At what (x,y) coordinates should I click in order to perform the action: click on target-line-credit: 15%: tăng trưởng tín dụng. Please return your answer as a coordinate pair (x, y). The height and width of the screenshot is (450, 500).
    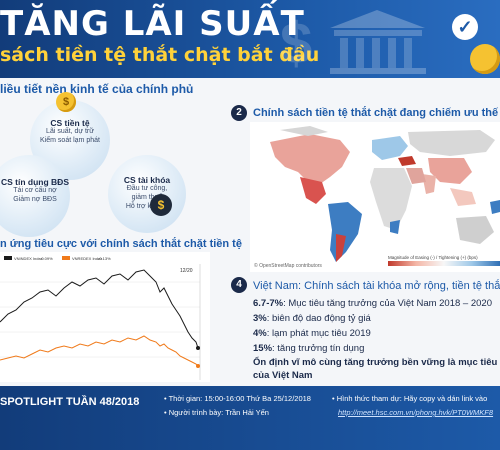
    Looking at the image, I should click on (308, 348).